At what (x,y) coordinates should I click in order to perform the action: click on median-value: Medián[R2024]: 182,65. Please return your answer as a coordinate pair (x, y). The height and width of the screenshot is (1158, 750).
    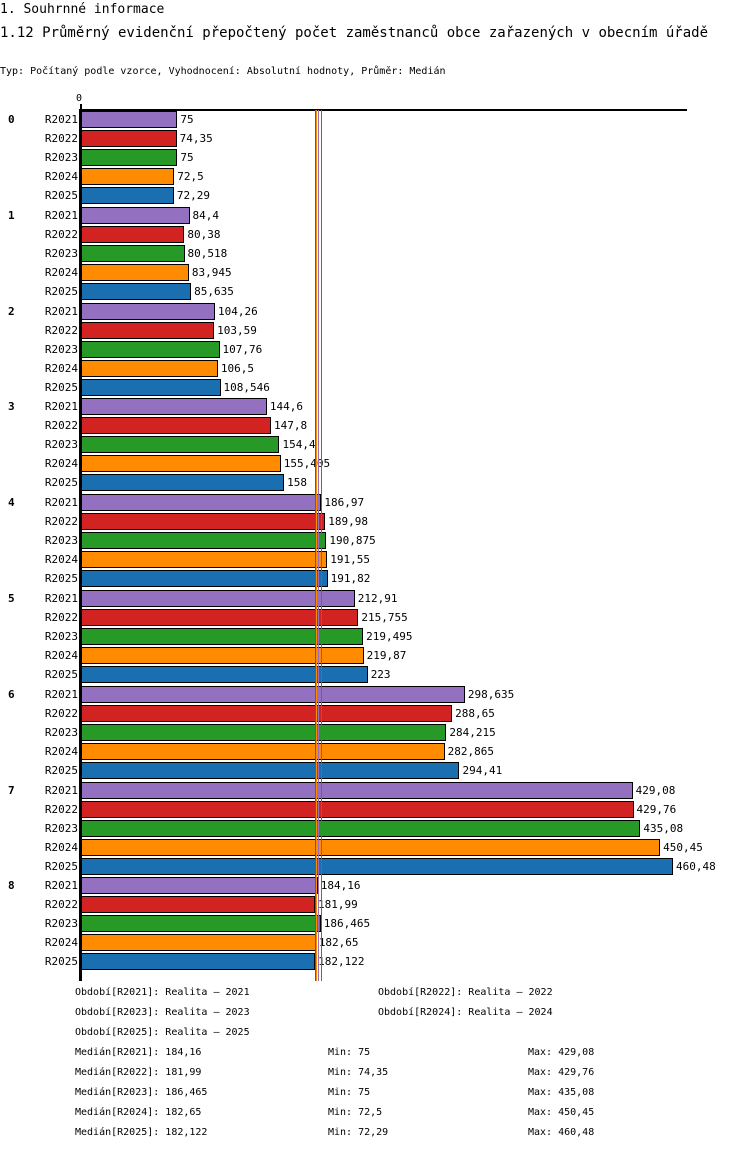
    Looking at the image, I should click on (138, 1112).